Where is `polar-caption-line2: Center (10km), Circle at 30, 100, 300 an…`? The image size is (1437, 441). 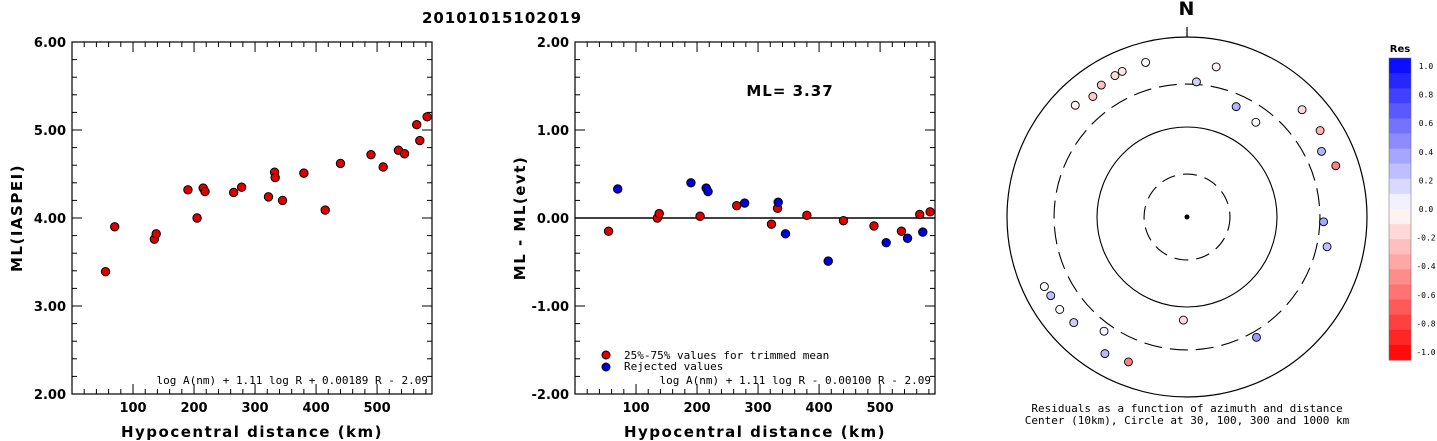
polar-caption-line2: Center (10km), Circle at 30, 100, 300 an… is located at coordinates (1187, 420).